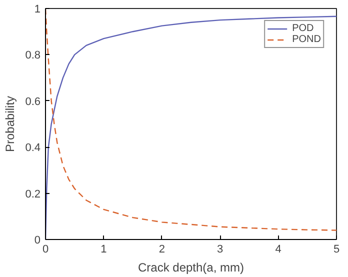 This screenshot has height=277, width=348. I want to click on y-tick-label: 0, so click(37, 240).